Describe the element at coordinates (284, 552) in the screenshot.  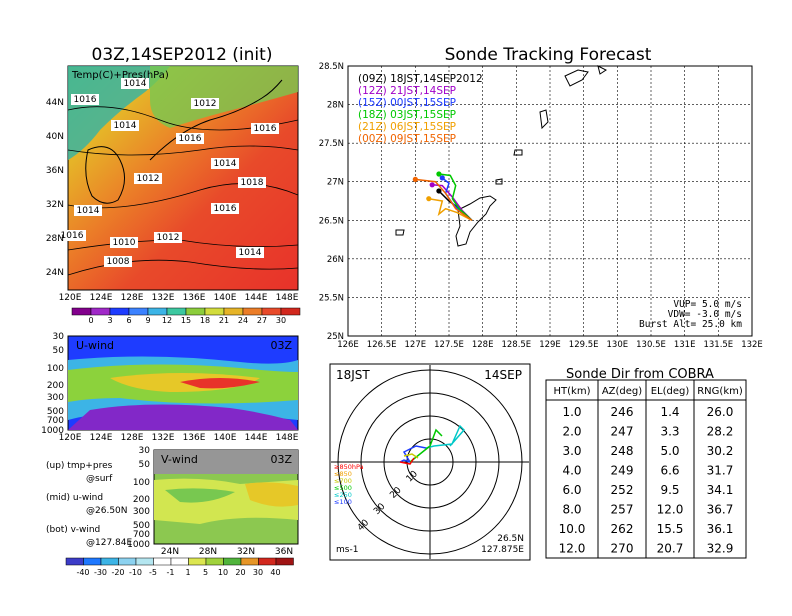
I see `lat-tick-label: 36N` at that location.